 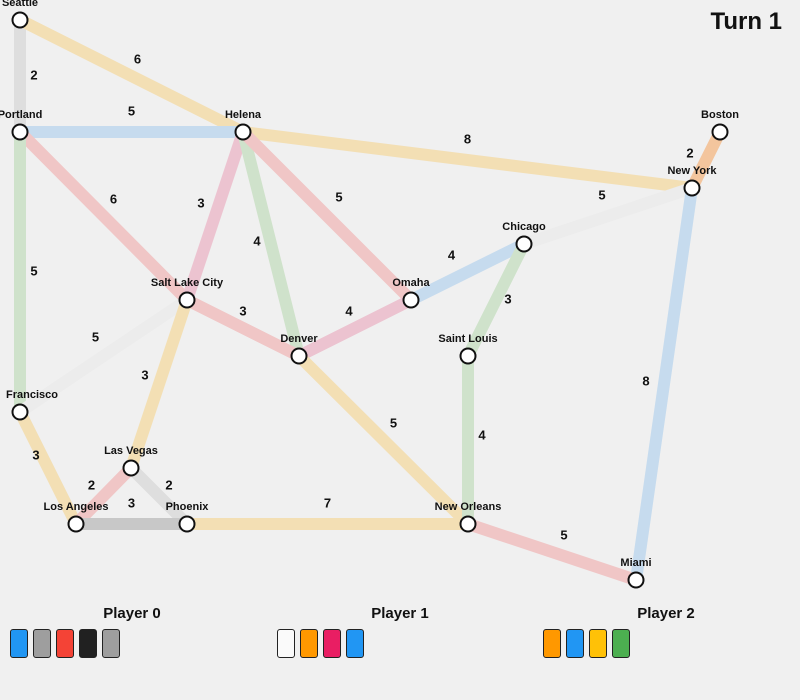 What do you see at coordinates (608, 216) in the screenshot?
I see `route-newyork-chicago` at bounding box center [608, 216].